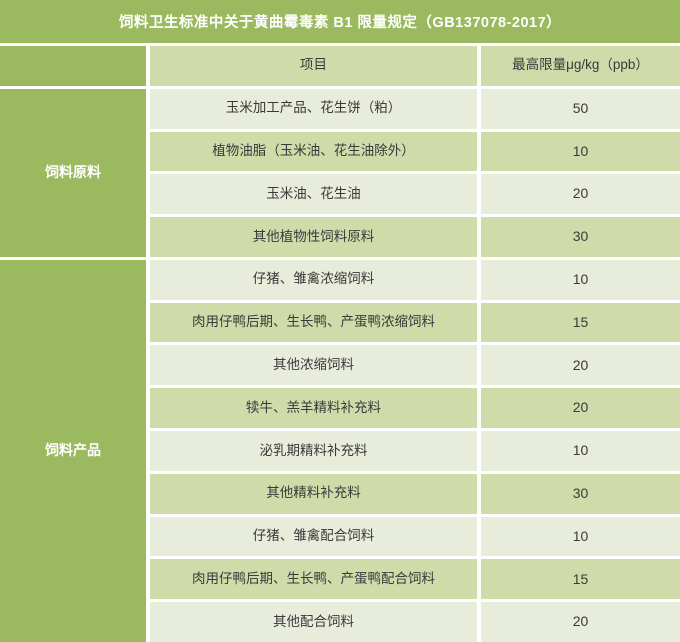  What do you see at coordinates (340, 21) in the screenshot?
I see `table-title: 饲料卫生标准中关于黄曲霉毒素 B1 限量规定（GB137078-2017）` at bounding box center [340, 21].